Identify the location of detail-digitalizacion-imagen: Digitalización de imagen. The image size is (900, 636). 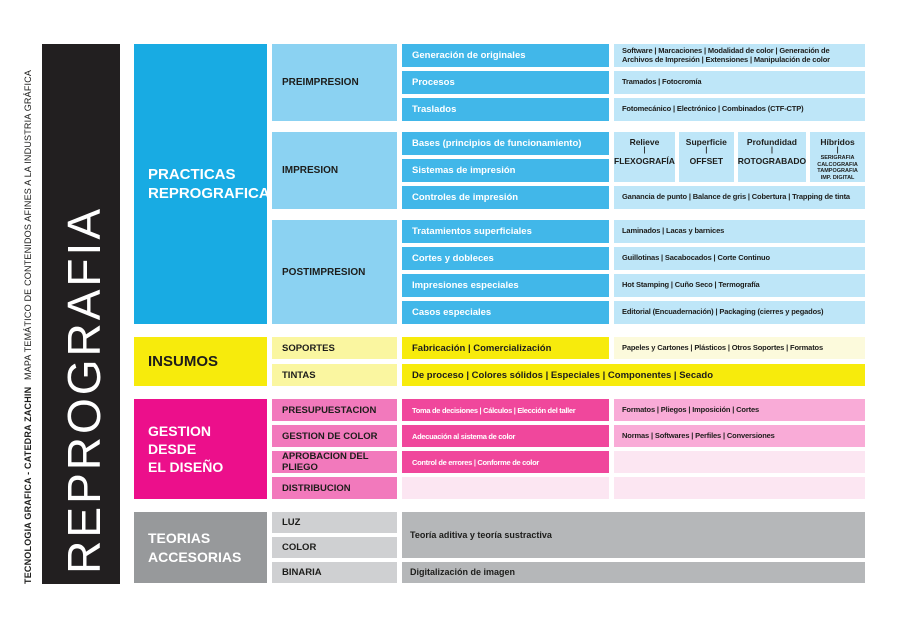
(633, 572).